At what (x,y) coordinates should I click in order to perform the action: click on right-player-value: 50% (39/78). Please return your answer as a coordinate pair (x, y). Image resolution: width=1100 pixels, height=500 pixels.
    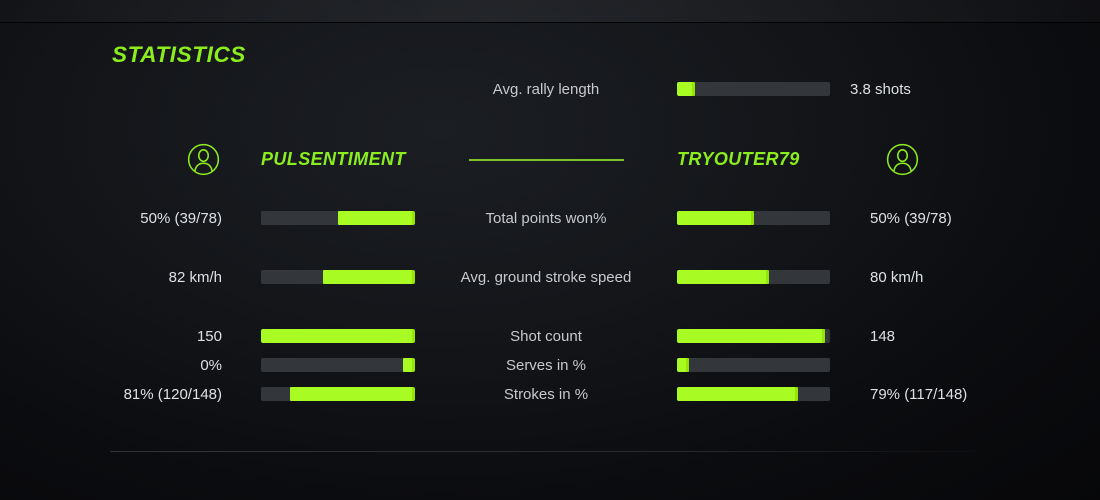
    Looking at the image, I should click on (911, 218).